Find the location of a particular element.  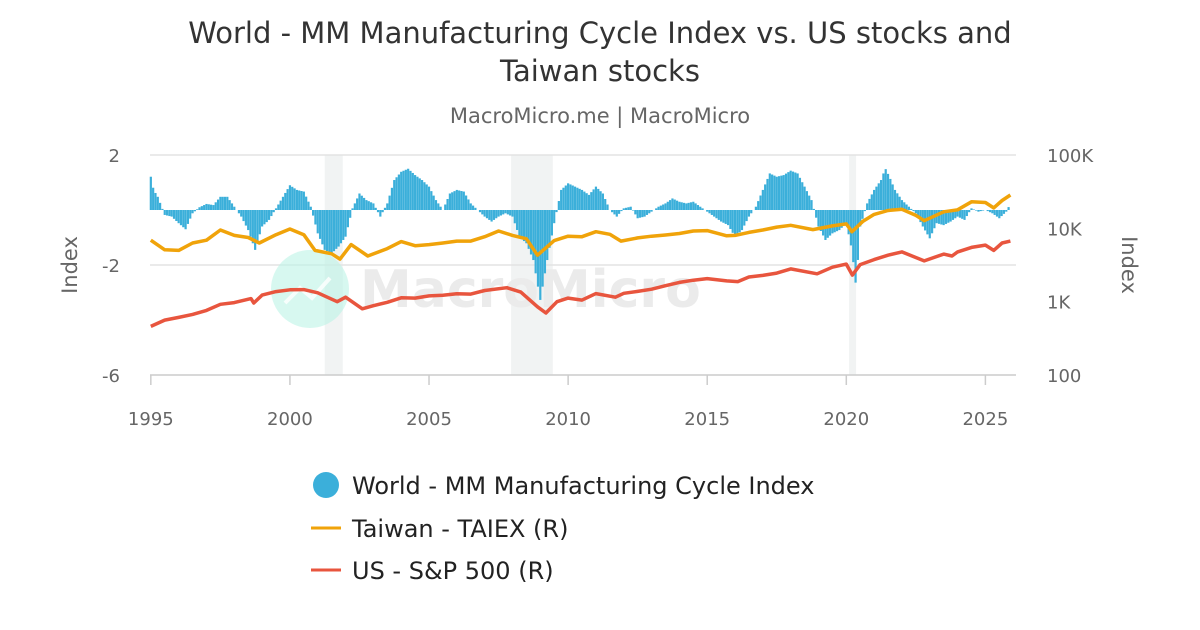

right-axis-ticks: 100K 10K 1K 100 is located at coordinates (1070, 266).